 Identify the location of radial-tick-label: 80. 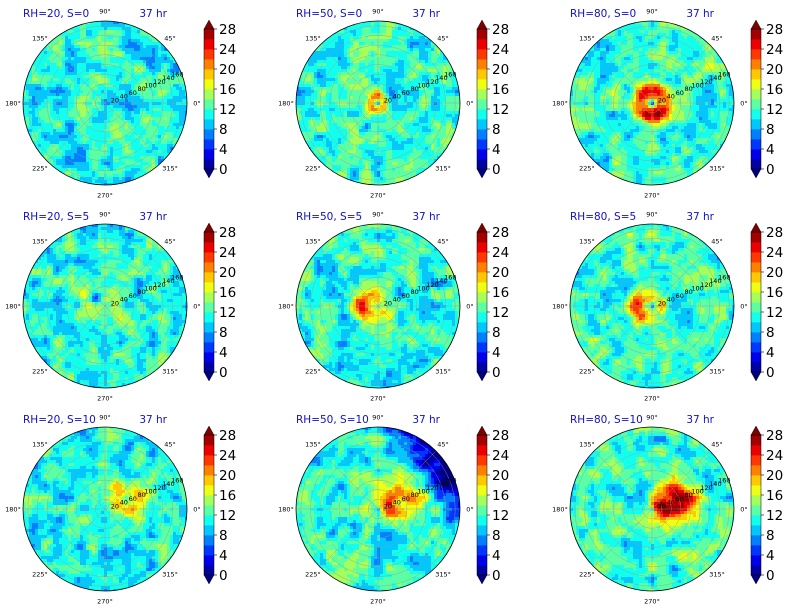
(142, 292).